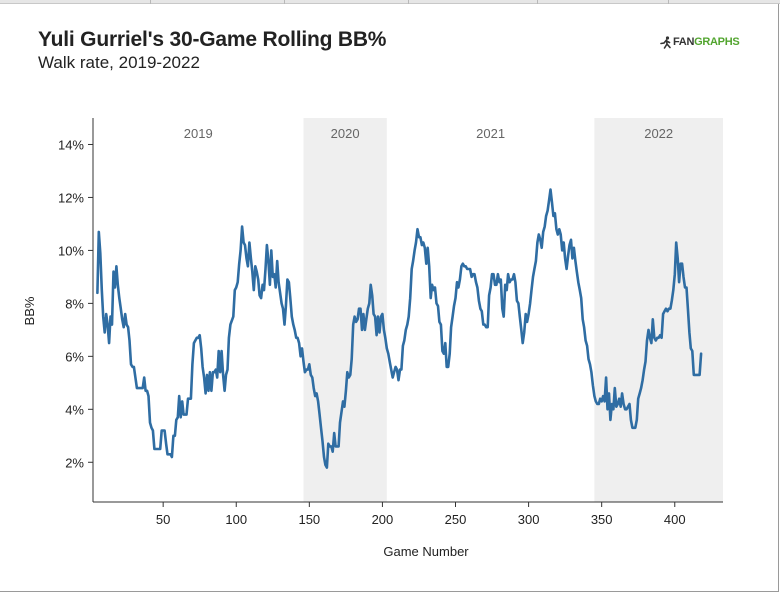 This screenshot has width=780, height=593. I want to click on x-tick-label: 150, so click(309, 519).